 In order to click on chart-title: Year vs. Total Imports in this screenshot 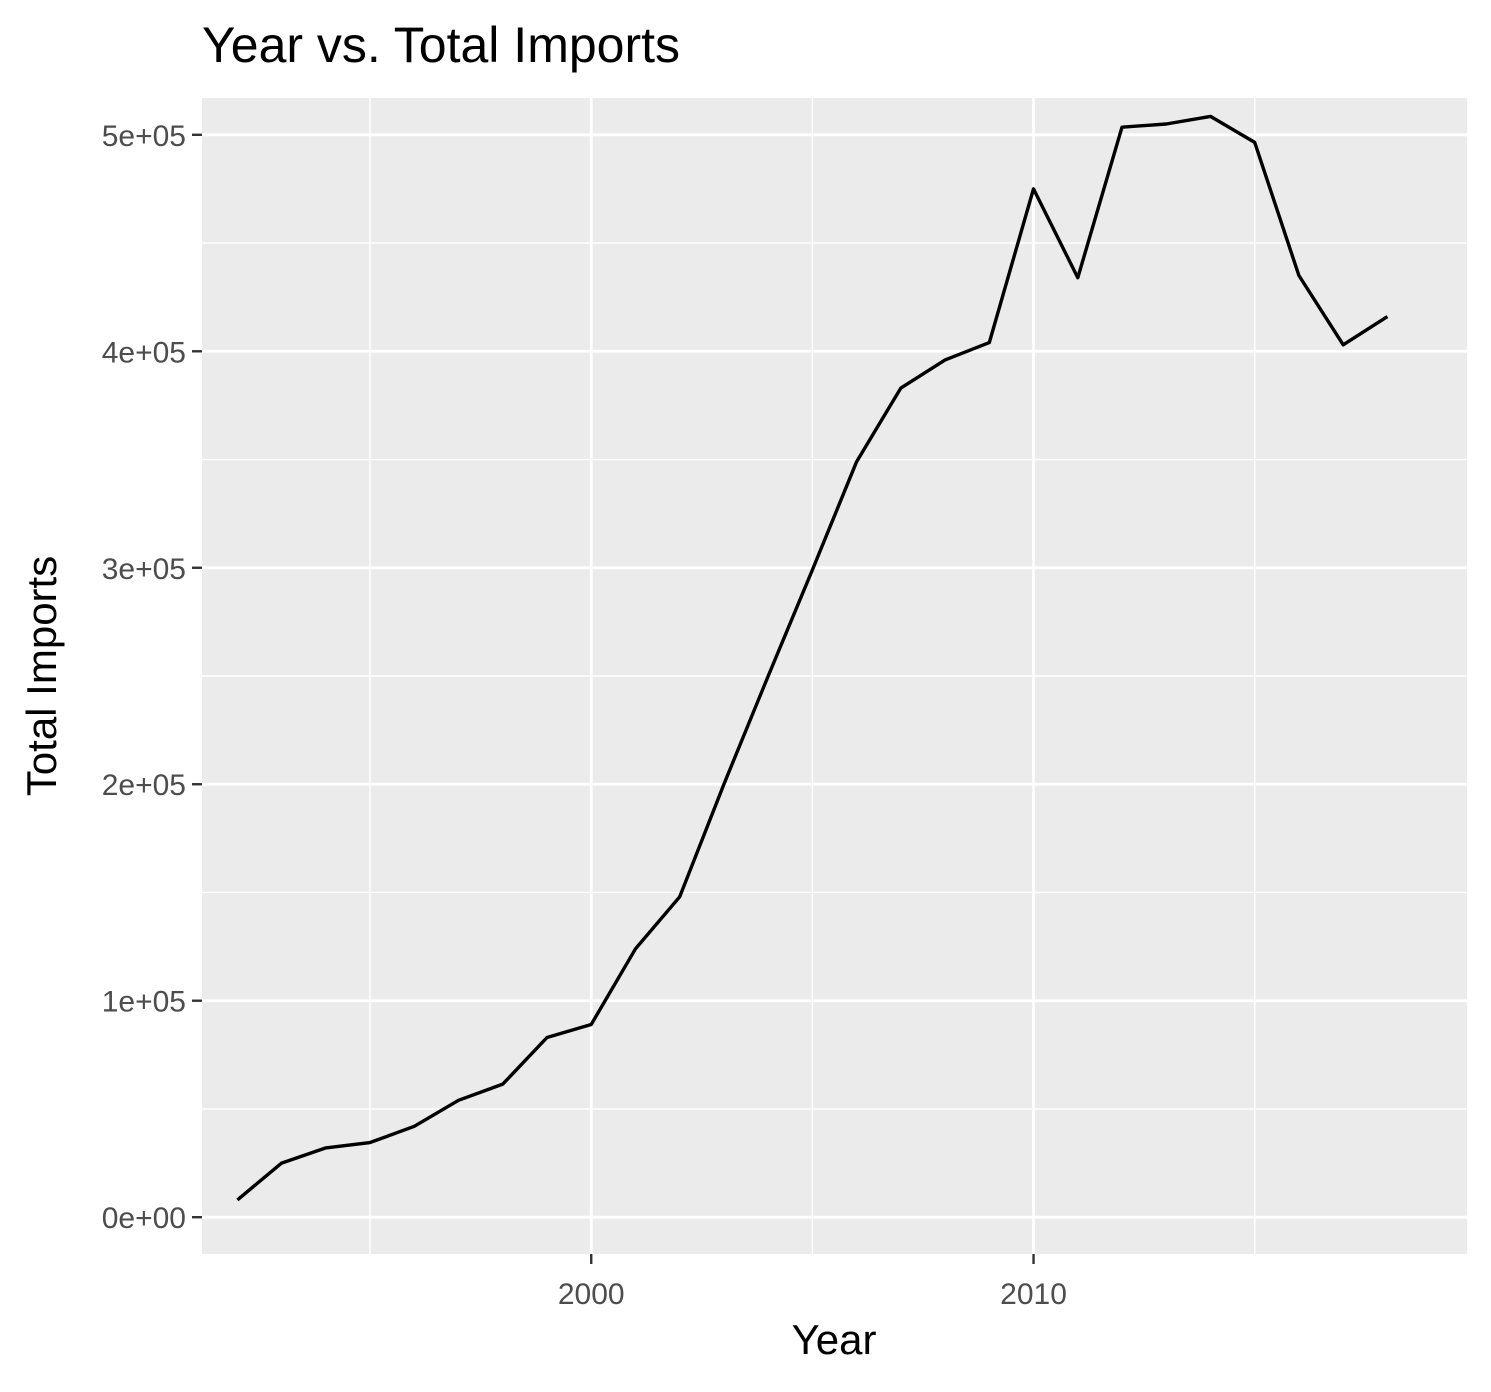, I will do `click(441, 45)`.